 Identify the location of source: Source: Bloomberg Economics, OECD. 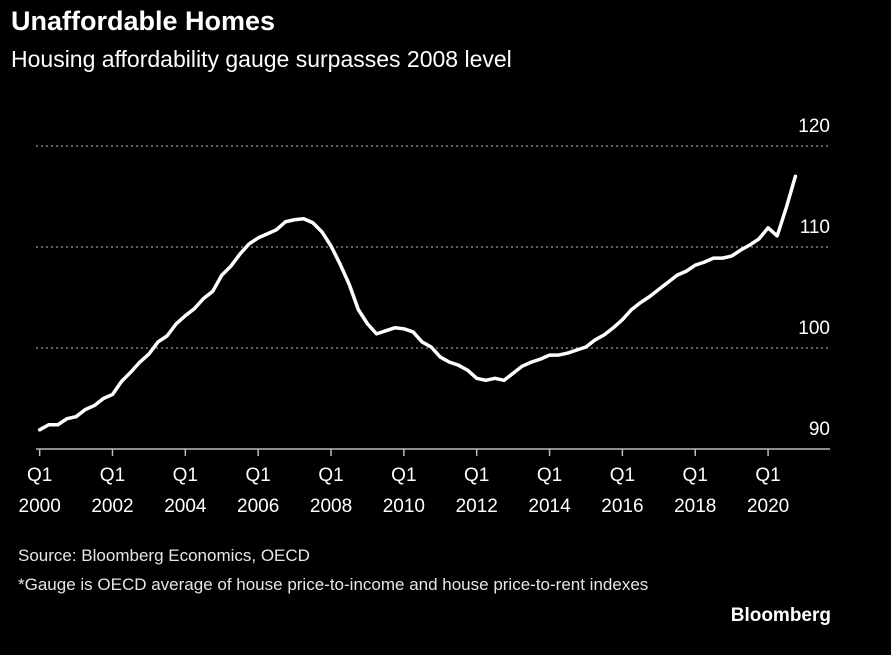
(164, 555).